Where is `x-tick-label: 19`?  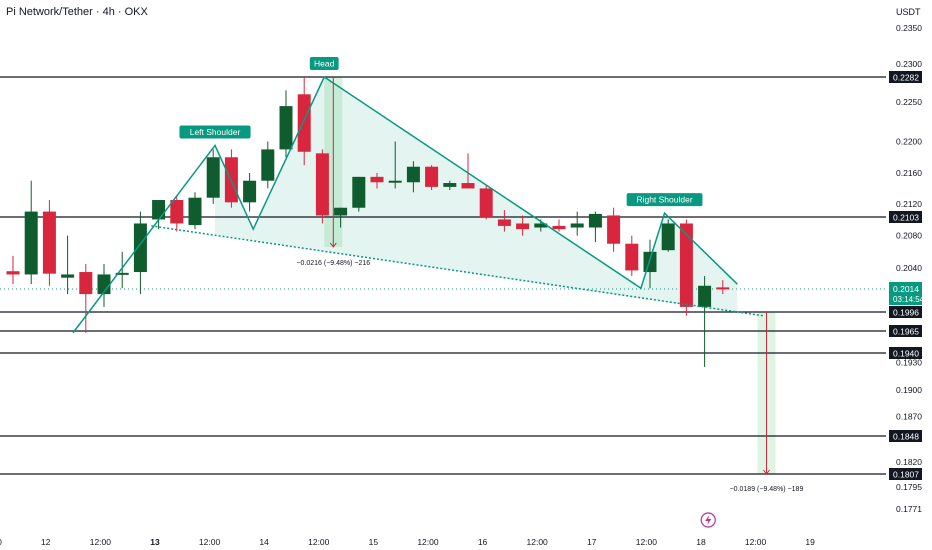 x-tick-label: 19 is located at coordinates (810, 542).